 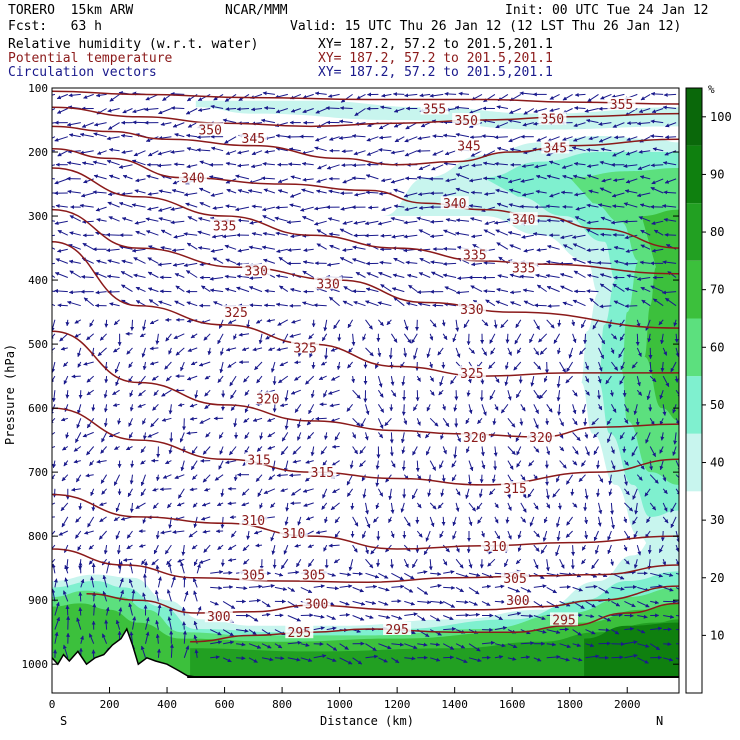 What do you see at coordinates (63, 721) in the screenshot?
I see `south-end-label: S` at bounding box center [63, 721].